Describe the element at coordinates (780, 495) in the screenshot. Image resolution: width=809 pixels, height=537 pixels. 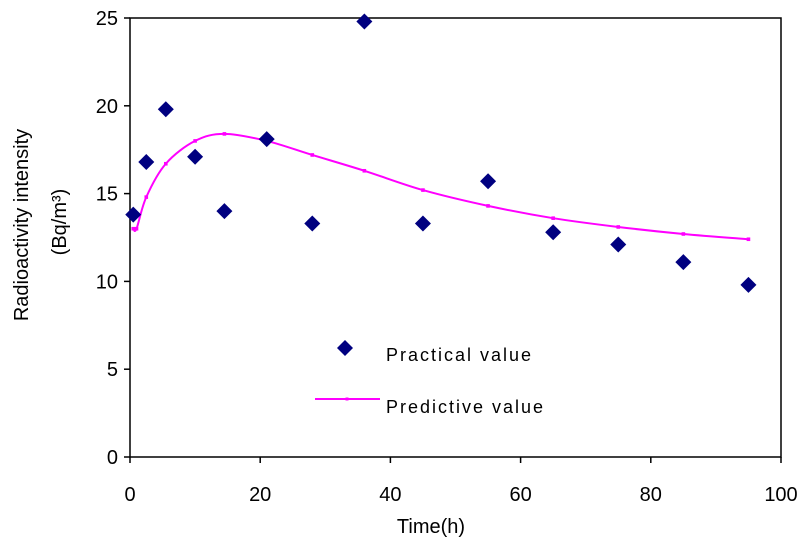
I see `x-tick-label-100: 100` at that location.